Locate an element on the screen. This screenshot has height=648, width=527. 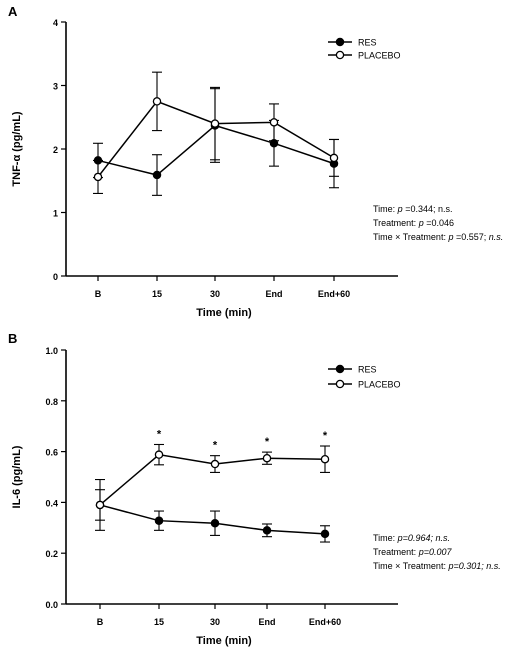
y-tick-label: 0.0 is located at coordinates (51, 605).